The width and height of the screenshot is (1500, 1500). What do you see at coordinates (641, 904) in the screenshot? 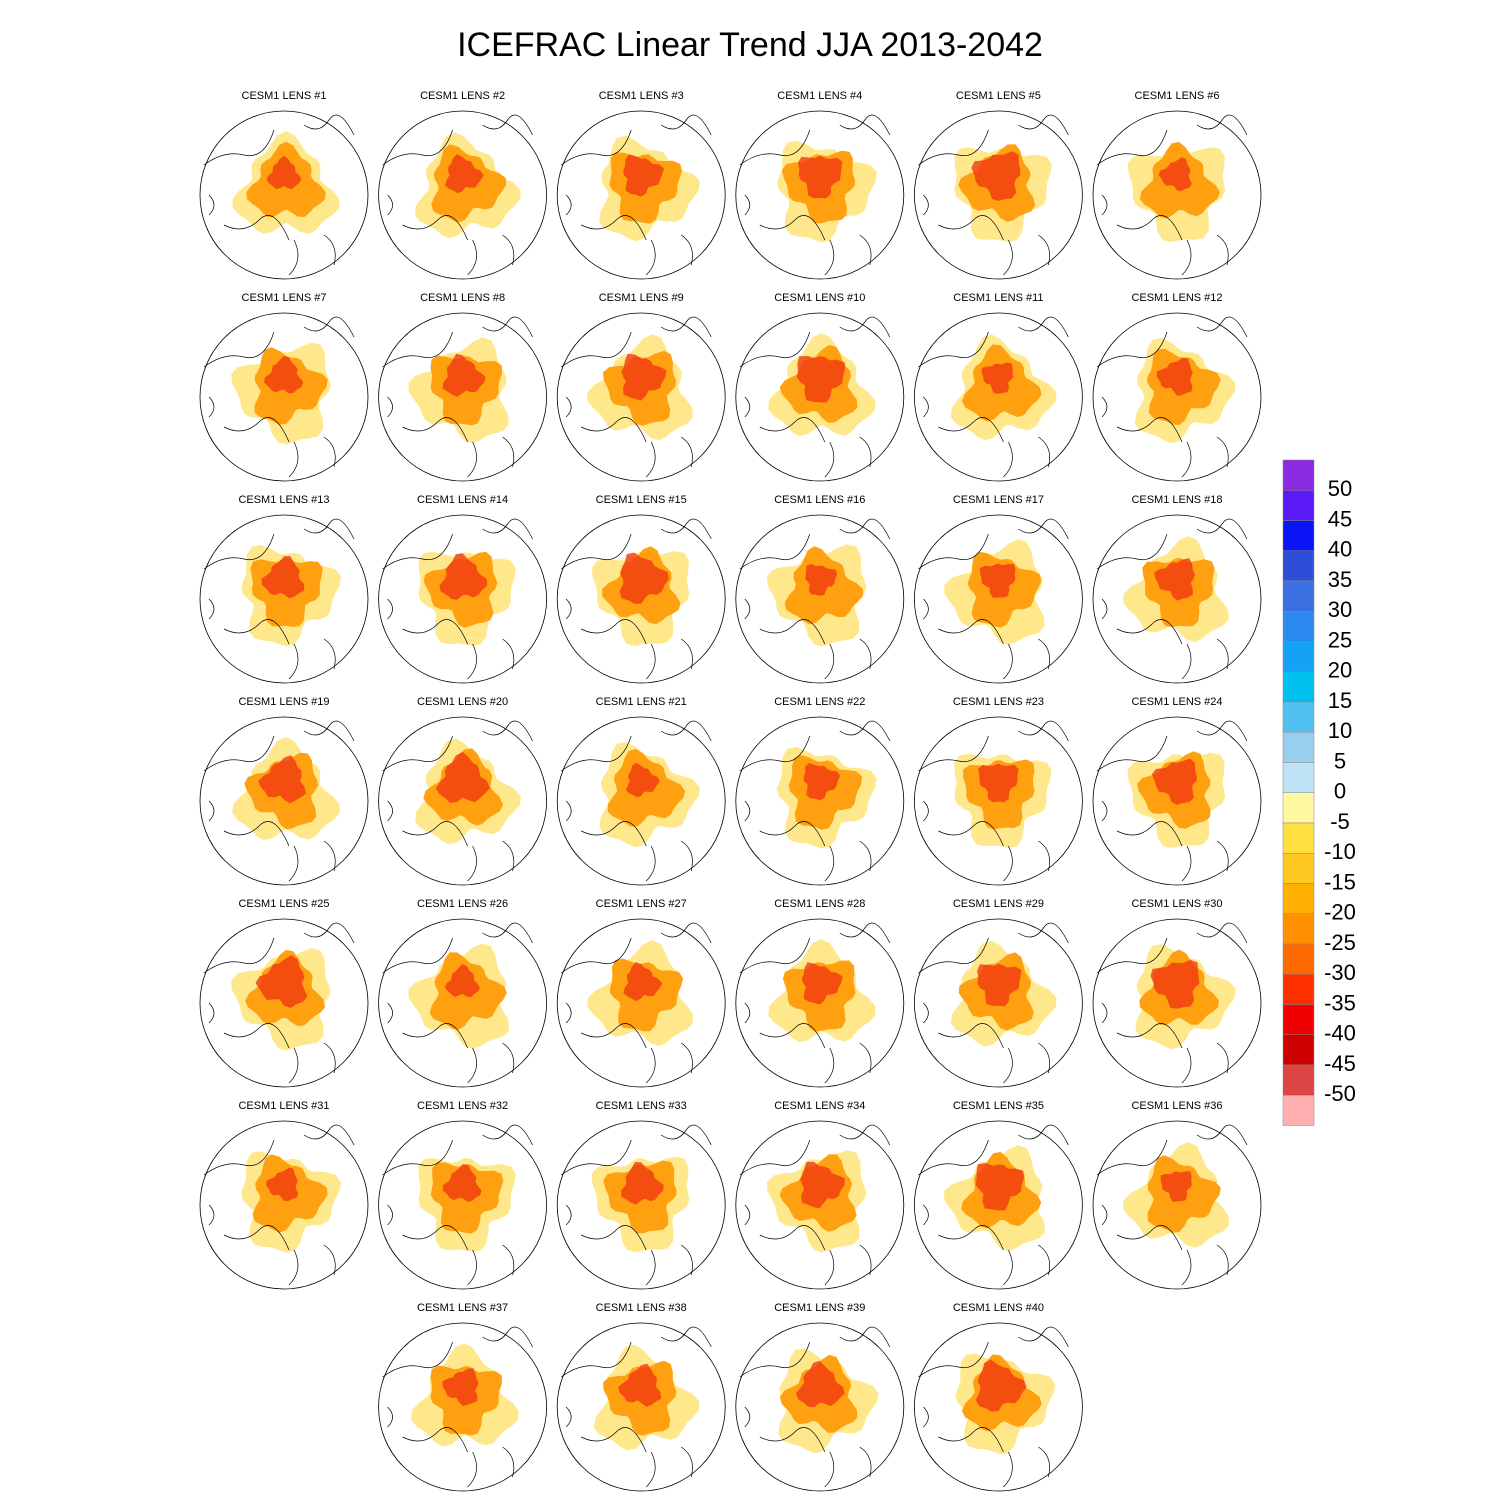
I see `panel-title: CESM1 LENS #27` at bounding box center [641, 904].